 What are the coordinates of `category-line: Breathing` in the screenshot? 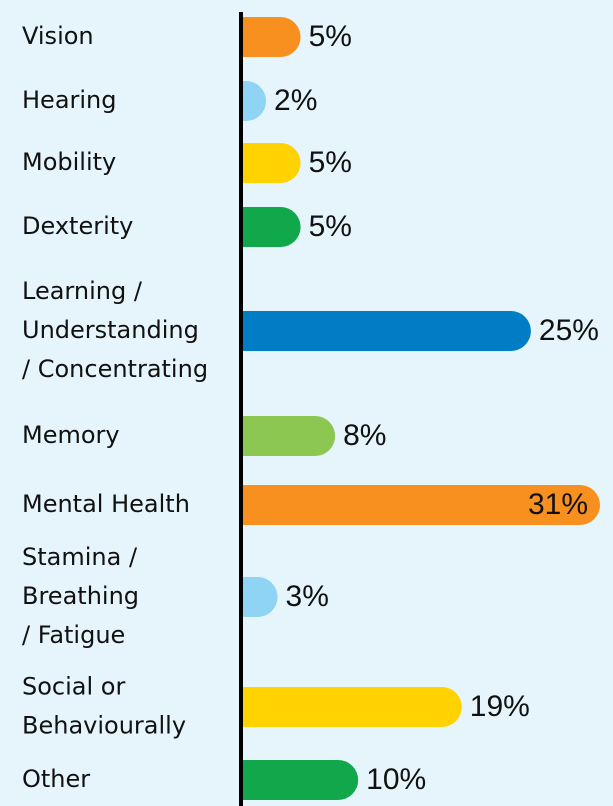 It's located at (80, 596).